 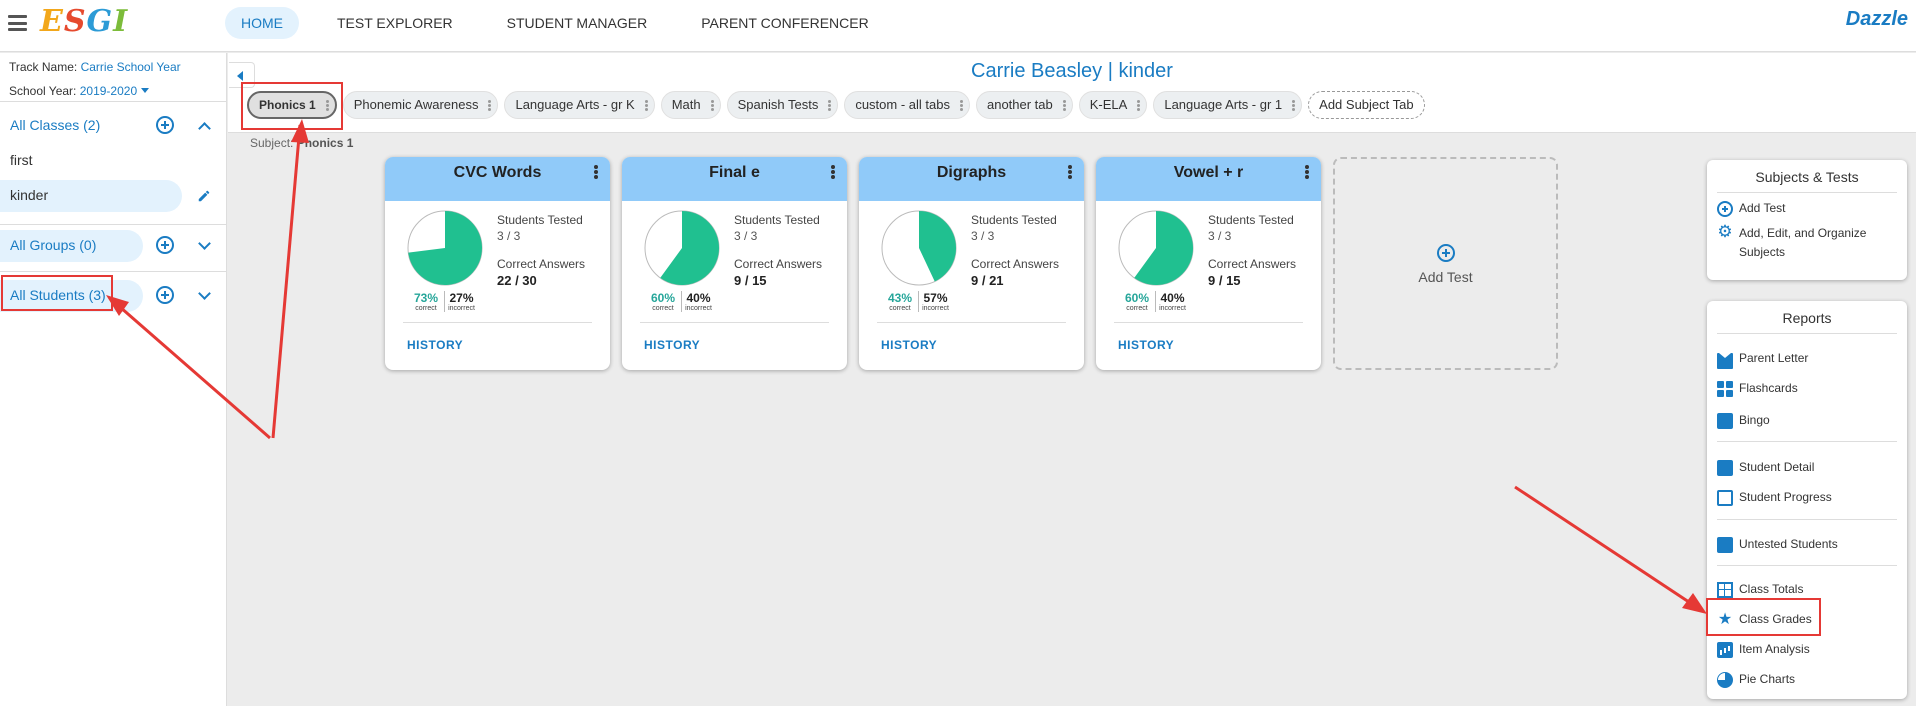 What do you see at coordinates (115, 91) in the screenshot?
I see `school-year-select: 2019-2020` at bounding box center [115, 91].